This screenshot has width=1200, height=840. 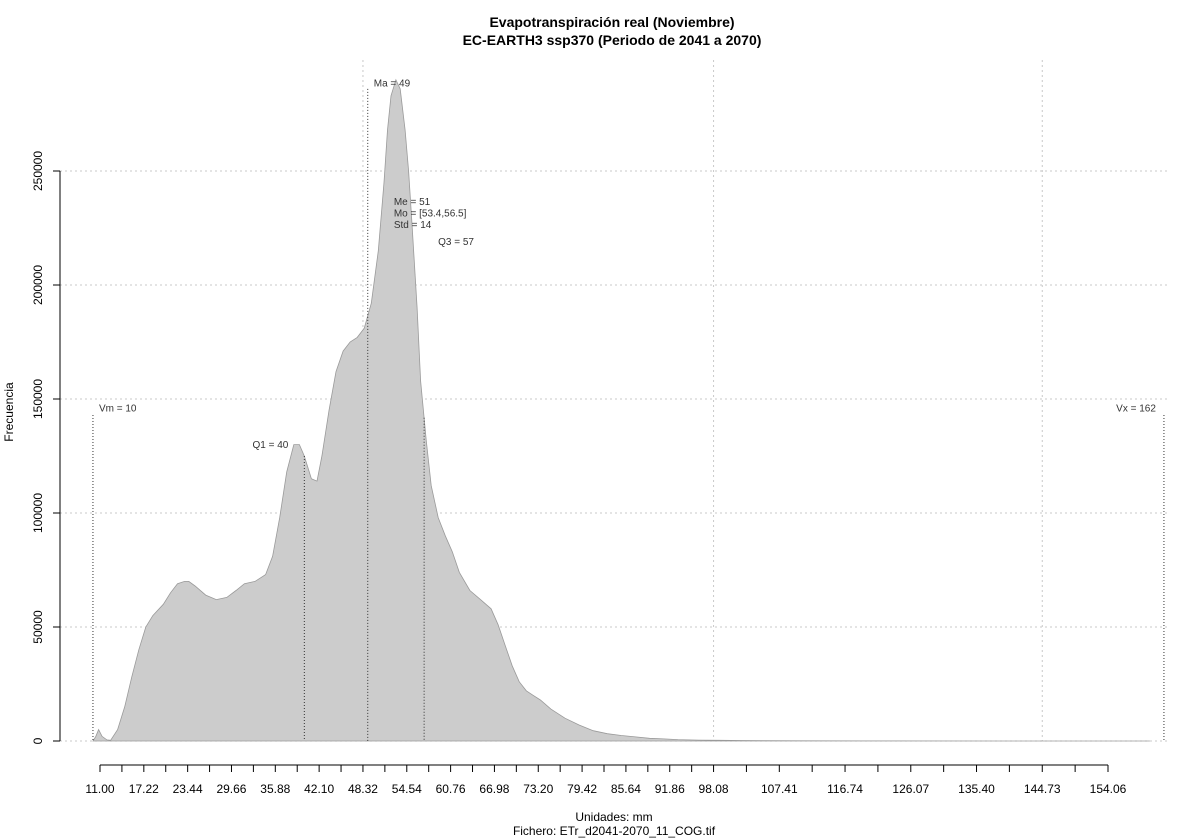 I want to click on chart-title: Evapotranspiración real (Noviembre), so click(x=611, y=22).